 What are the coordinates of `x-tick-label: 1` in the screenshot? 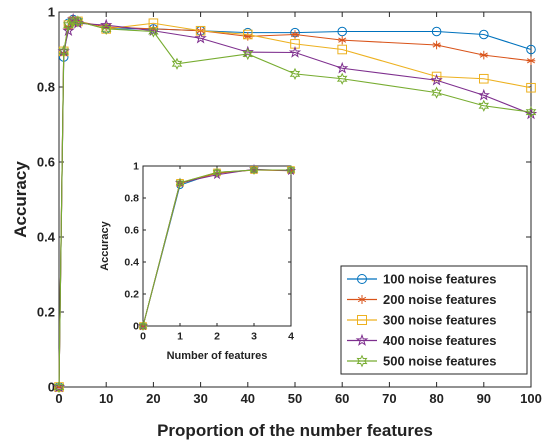 It's located at (180, 337).